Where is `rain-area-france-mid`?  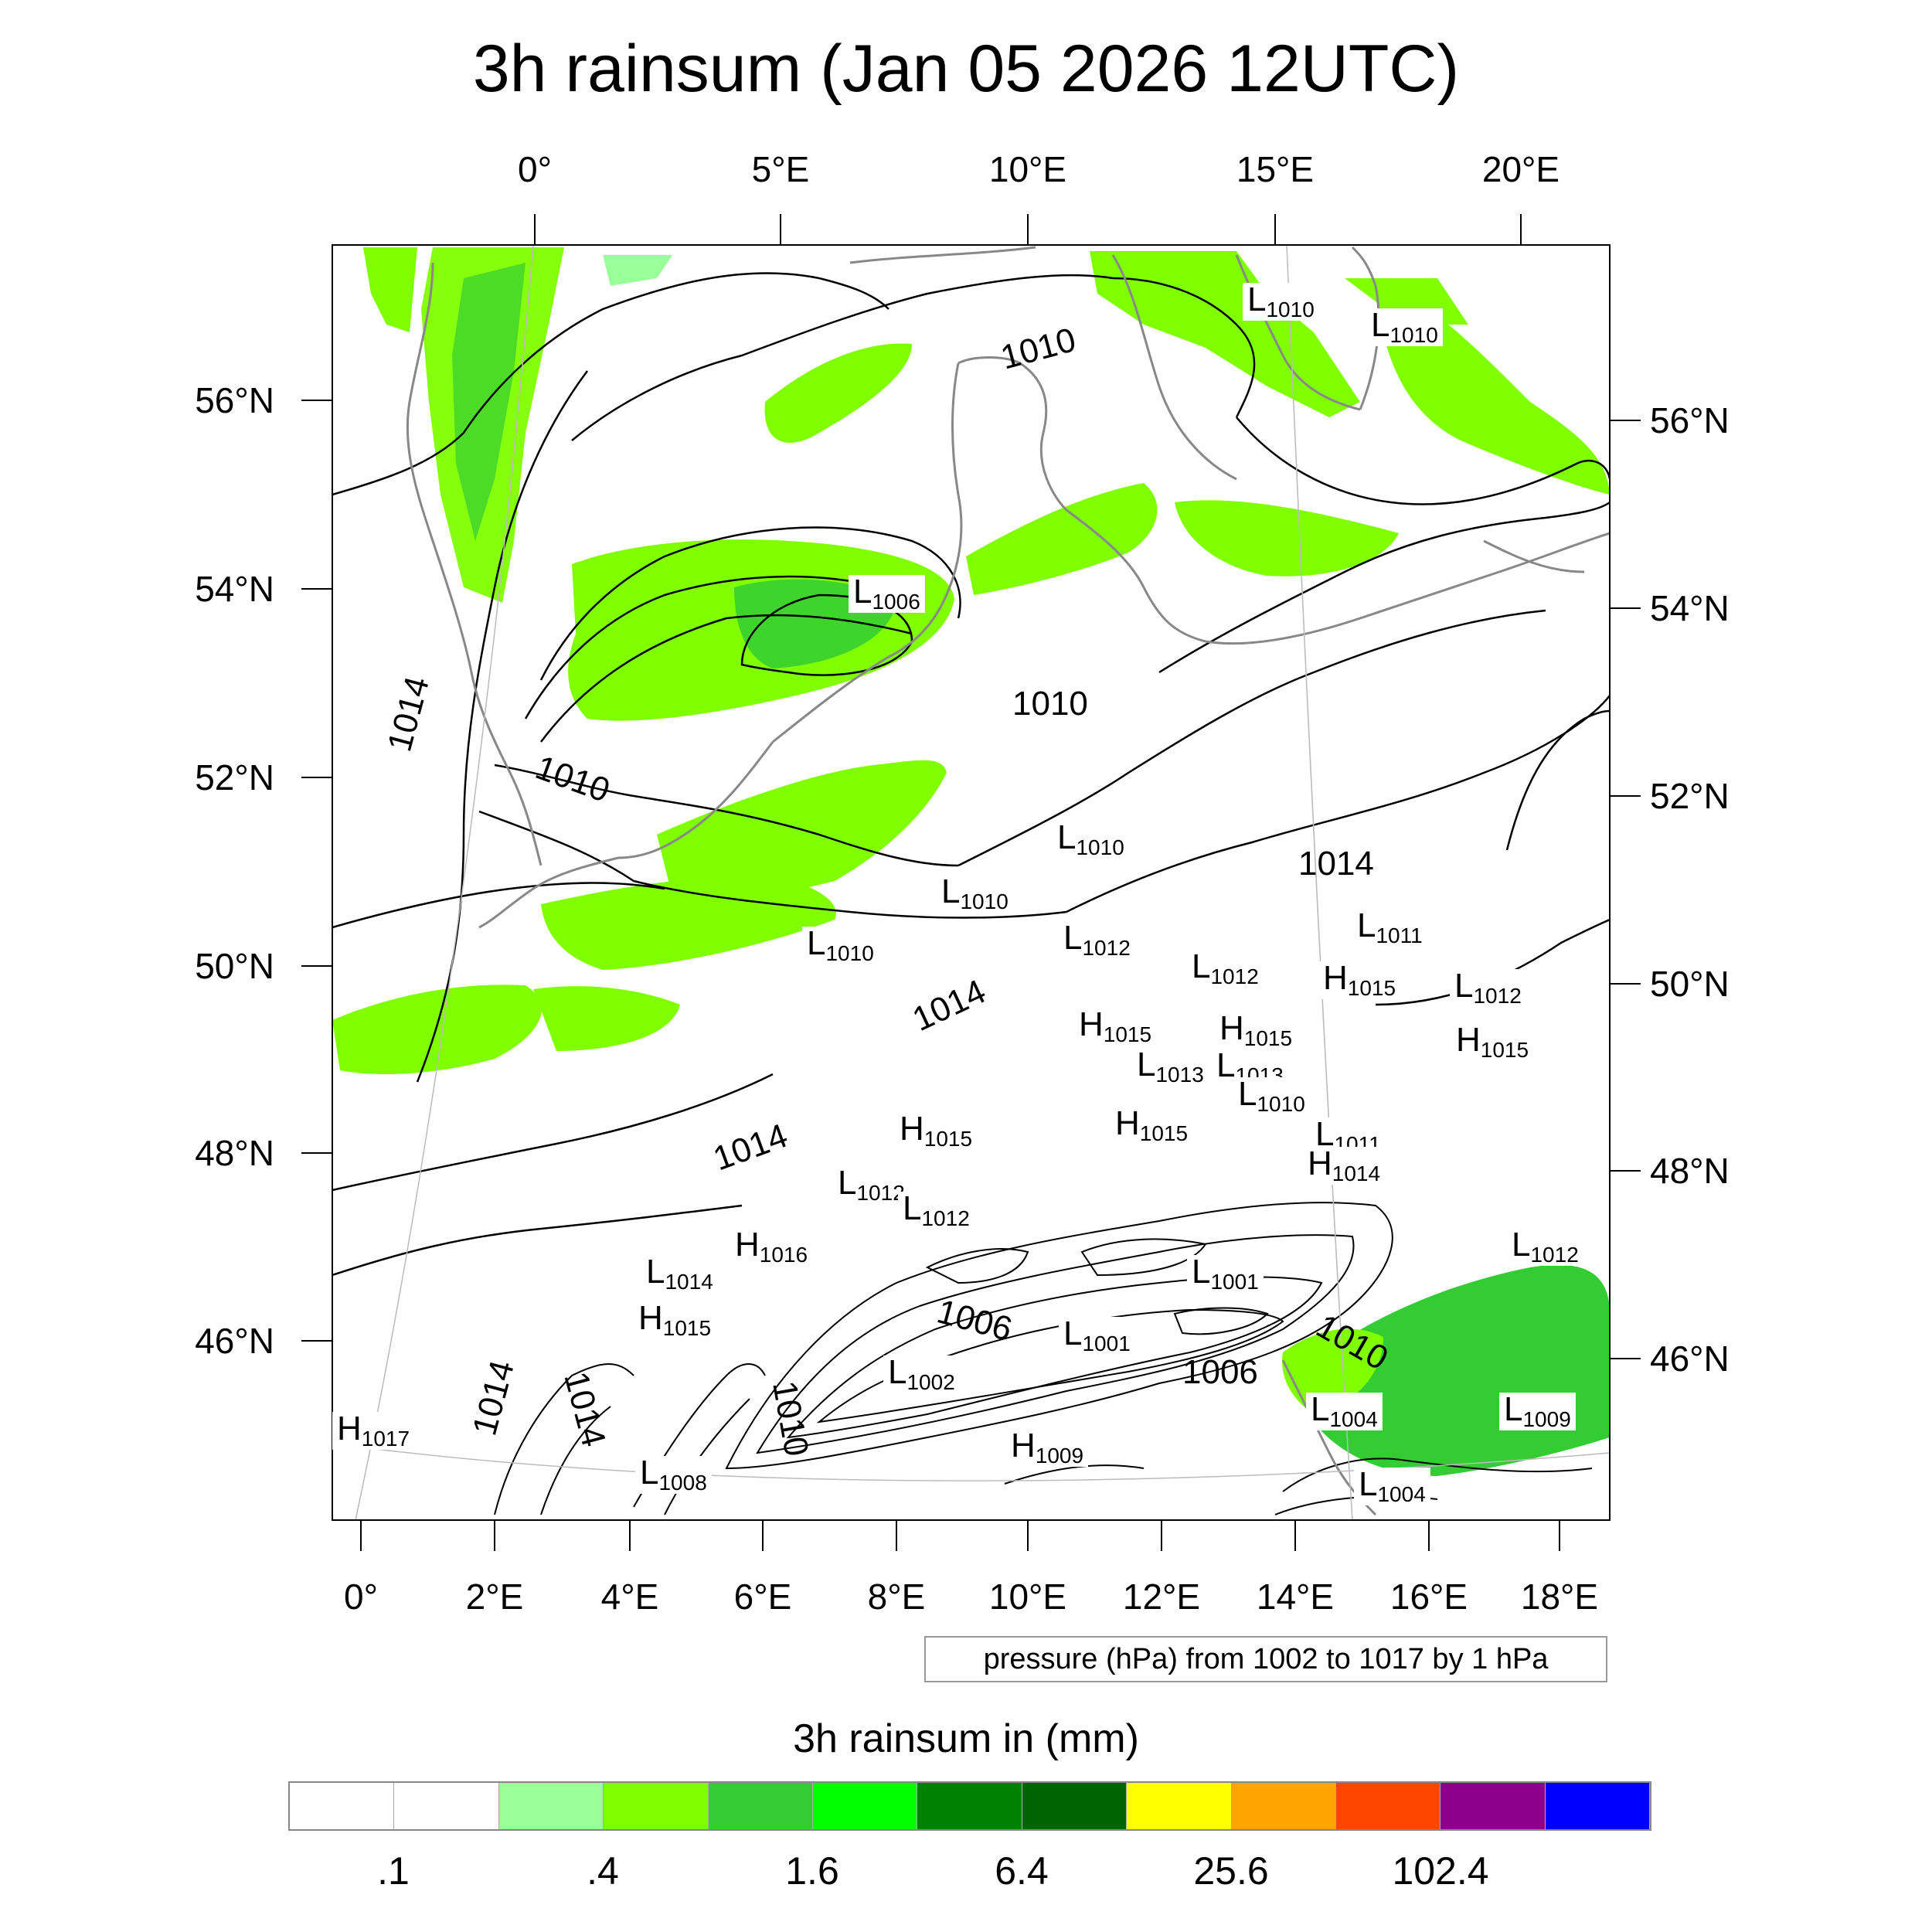 rain-area-france-mid is located at coordinates (606, 1019).